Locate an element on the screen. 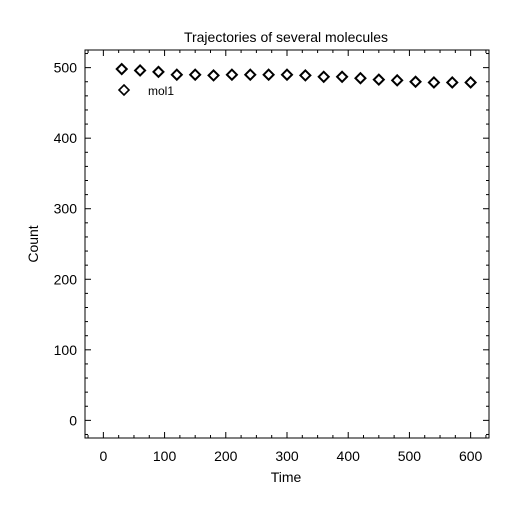  x-tick-label-4: 400 is located at coordinates (349, 456).